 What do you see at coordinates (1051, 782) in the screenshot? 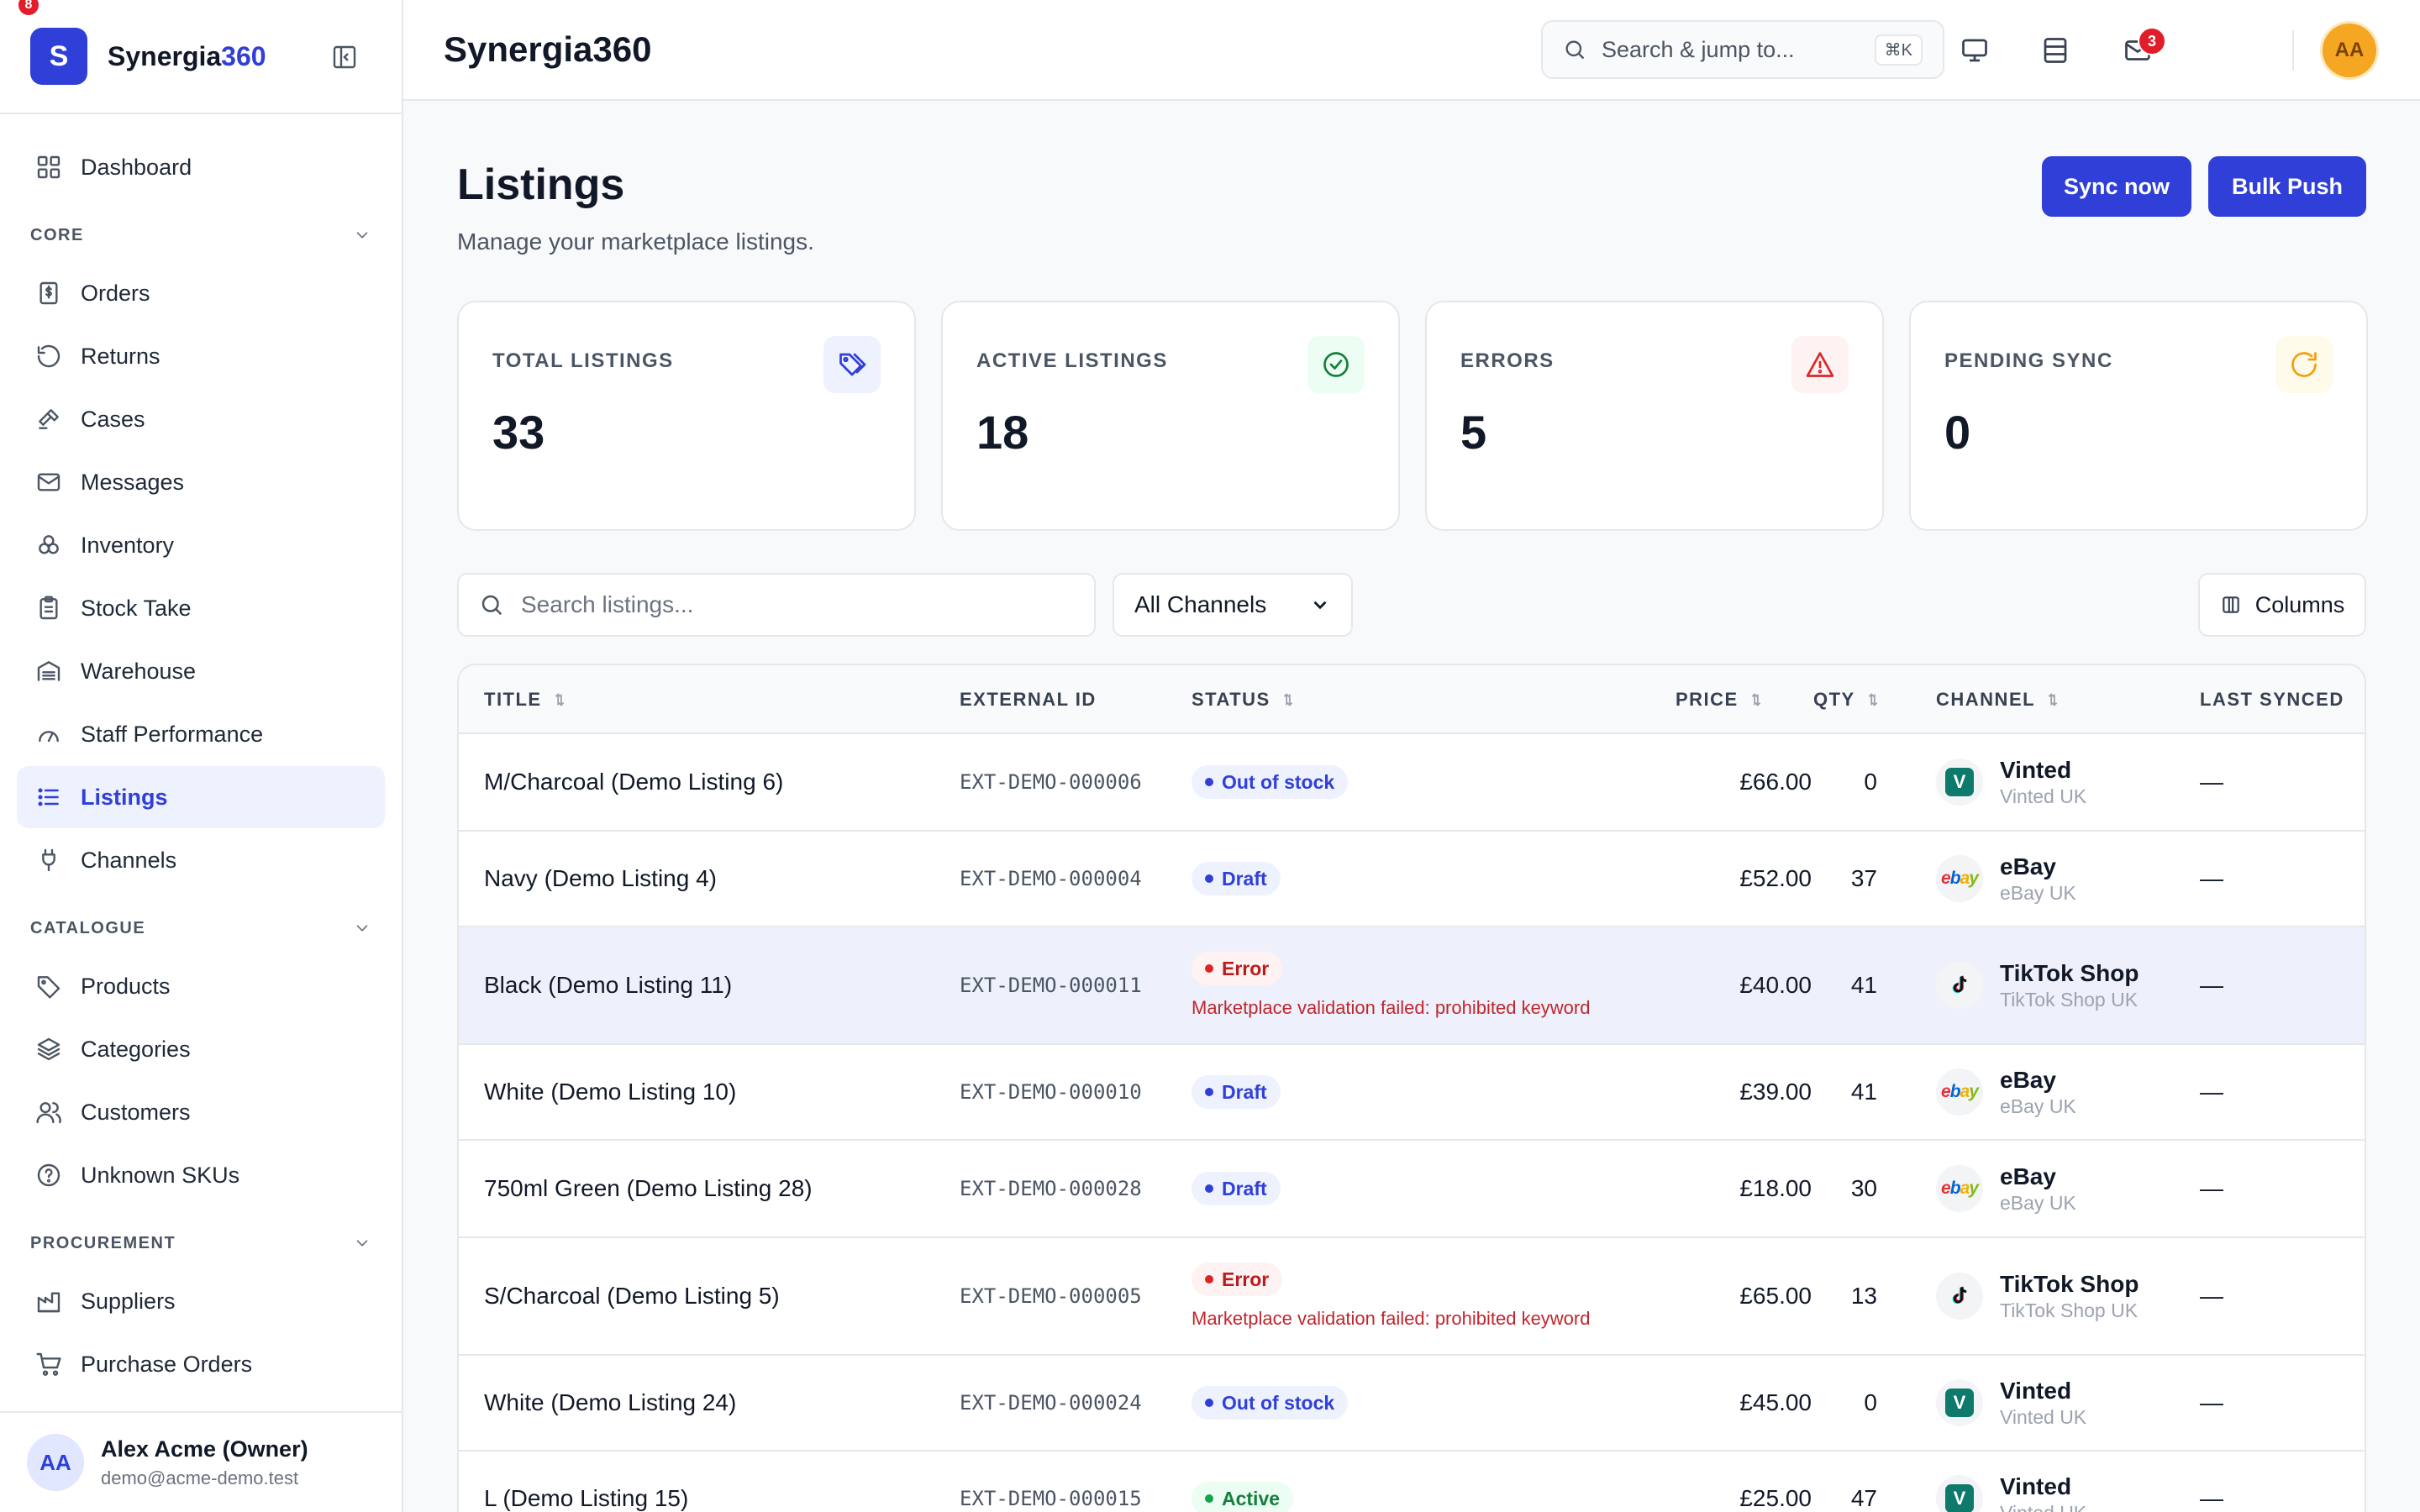
I see `external-id: EXT-DEMO-000006` at bounding box center [1051, 782].